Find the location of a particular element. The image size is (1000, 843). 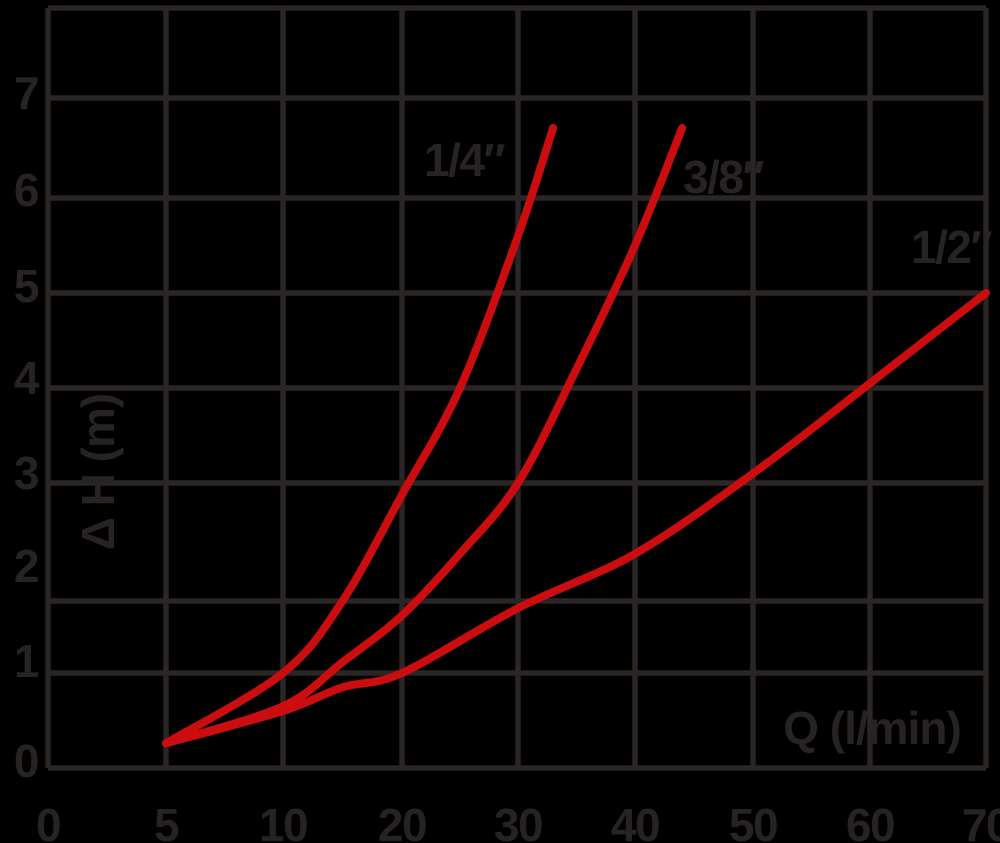

x-tick-label: 60 is located at coordinates (870, 821).